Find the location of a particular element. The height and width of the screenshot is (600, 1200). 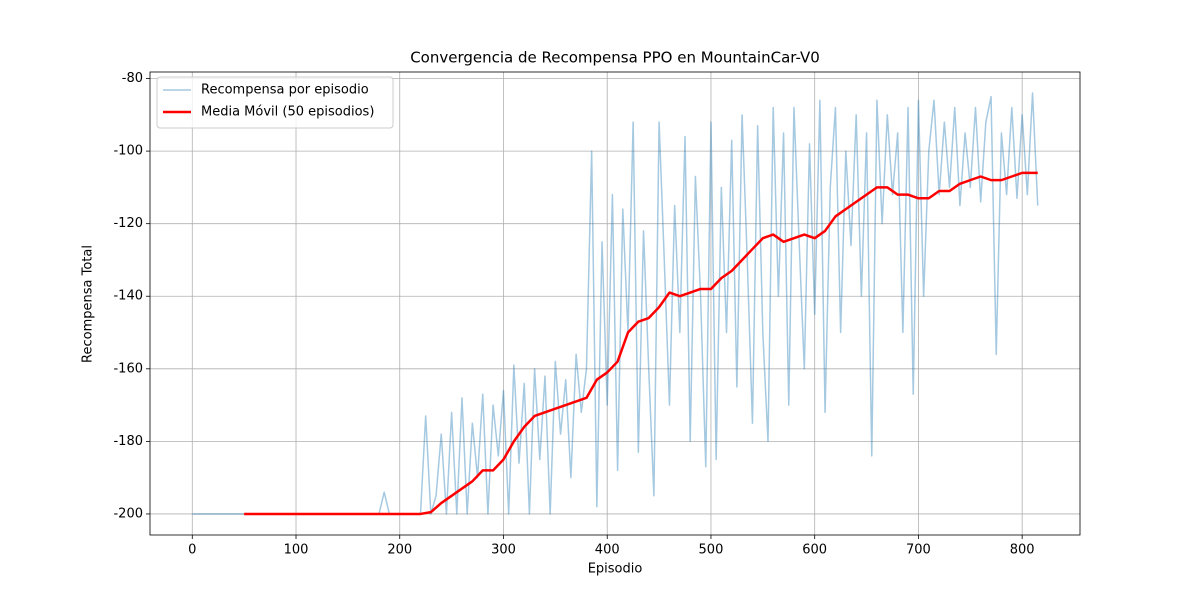

x-tick-label: 700 is located at coordinates (918, 550).